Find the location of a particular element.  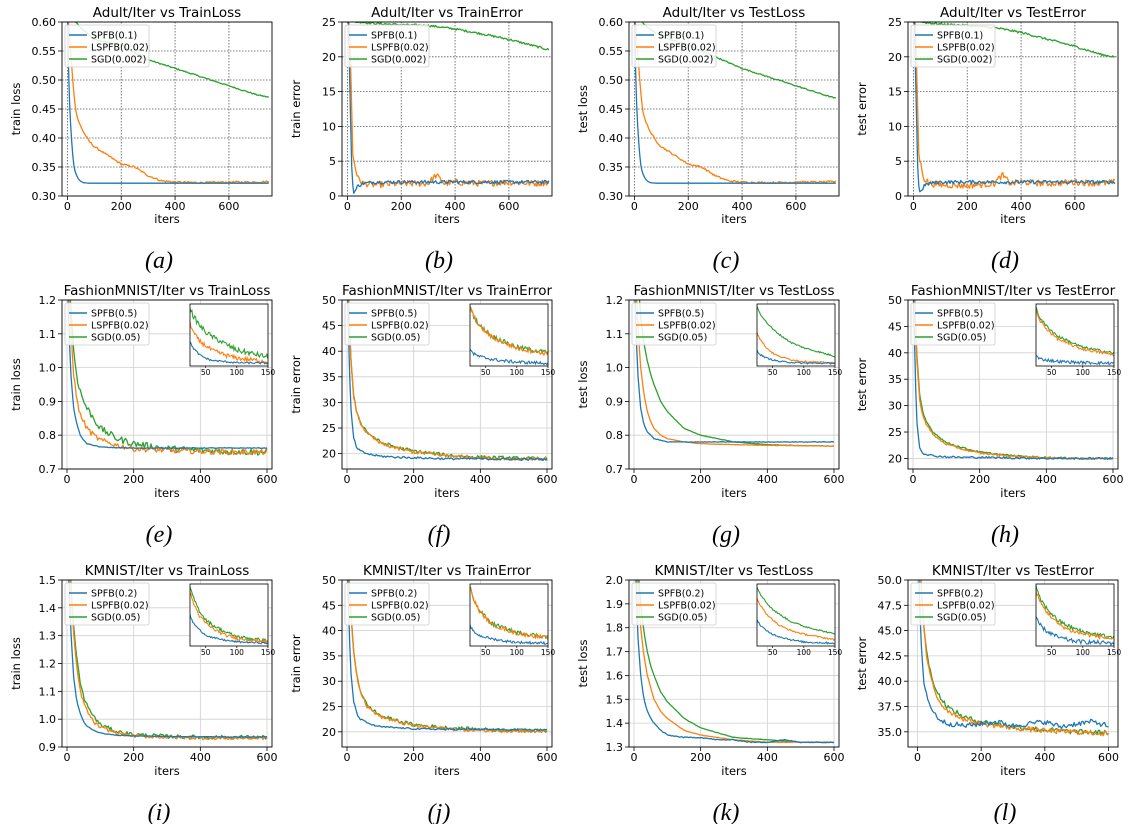

y-tick-label: 0.60 is located at coordinates (44, 22).